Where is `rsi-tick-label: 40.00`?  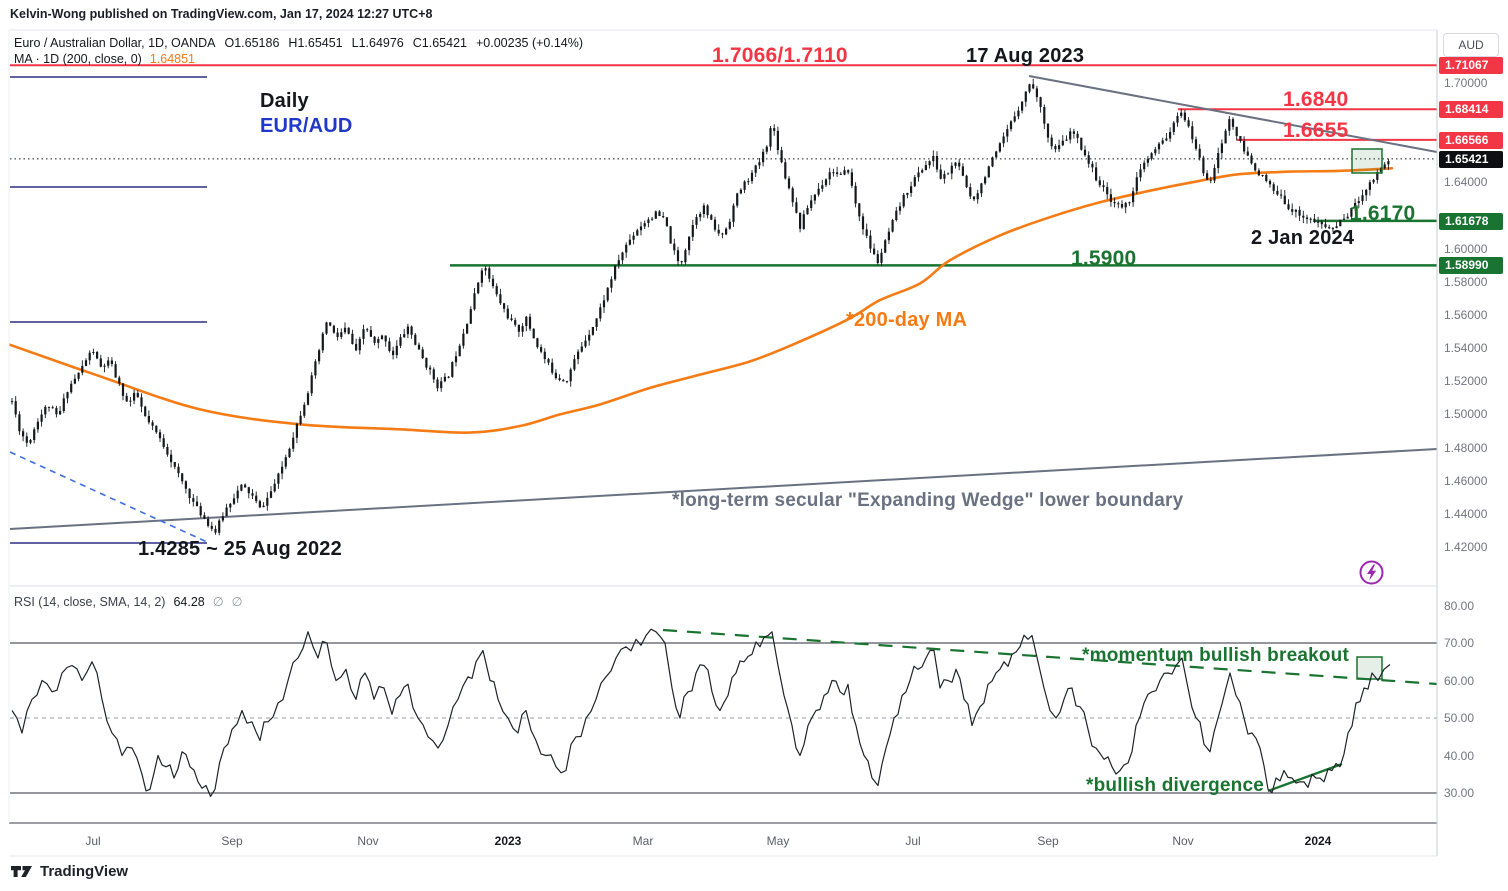
rsi-tick-label: 40.00 is located at coordinates (1459, 756).